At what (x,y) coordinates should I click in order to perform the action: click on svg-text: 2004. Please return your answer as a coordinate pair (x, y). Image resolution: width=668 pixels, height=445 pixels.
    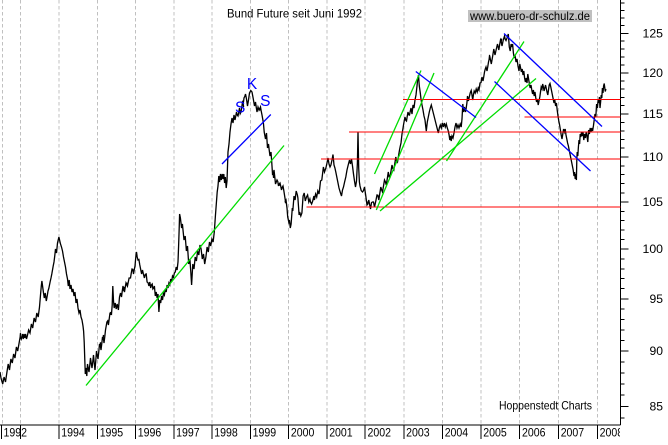
    Looking at the image, I should click on (457, 433).